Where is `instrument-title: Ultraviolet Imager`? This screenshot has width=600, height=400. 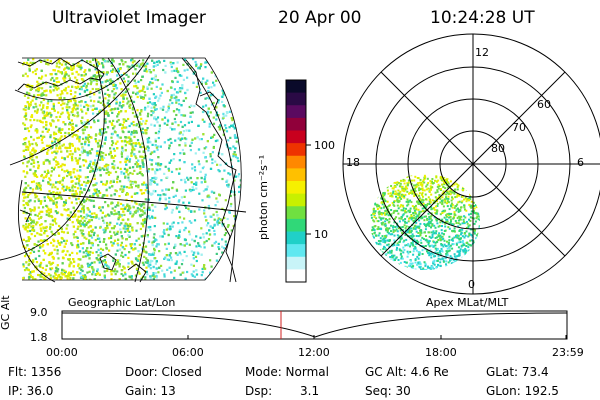 instrument-title: Ultraviolet Imager is located at coordinates (129, 18).